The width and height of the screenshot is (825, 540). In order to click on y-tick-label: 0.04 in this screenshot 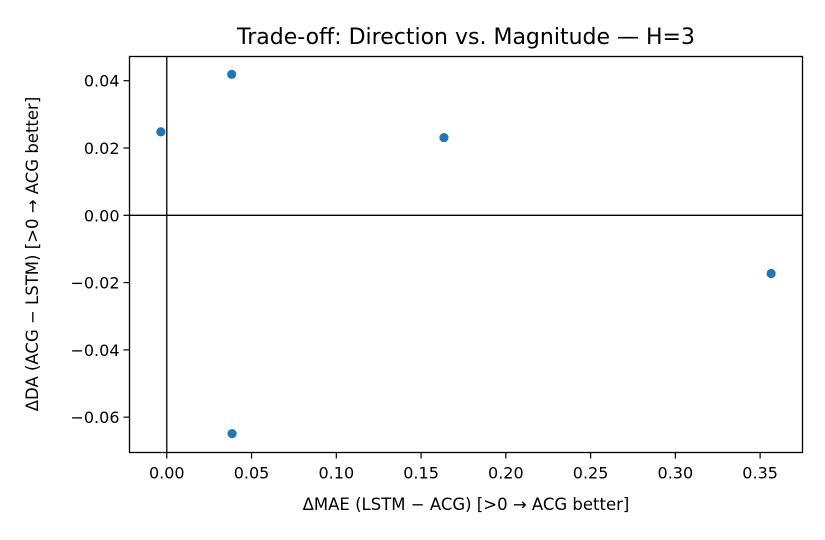, I will do `click(102, 81)`.